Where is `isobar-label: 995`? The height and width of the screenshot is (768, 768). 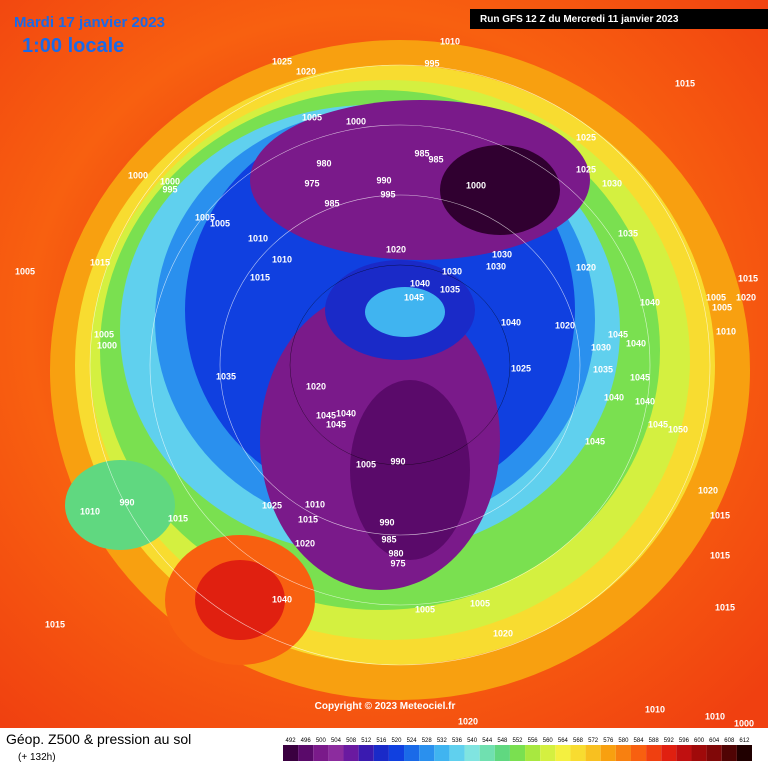 isobar-label: 995 is located at coordinates (431, 63).